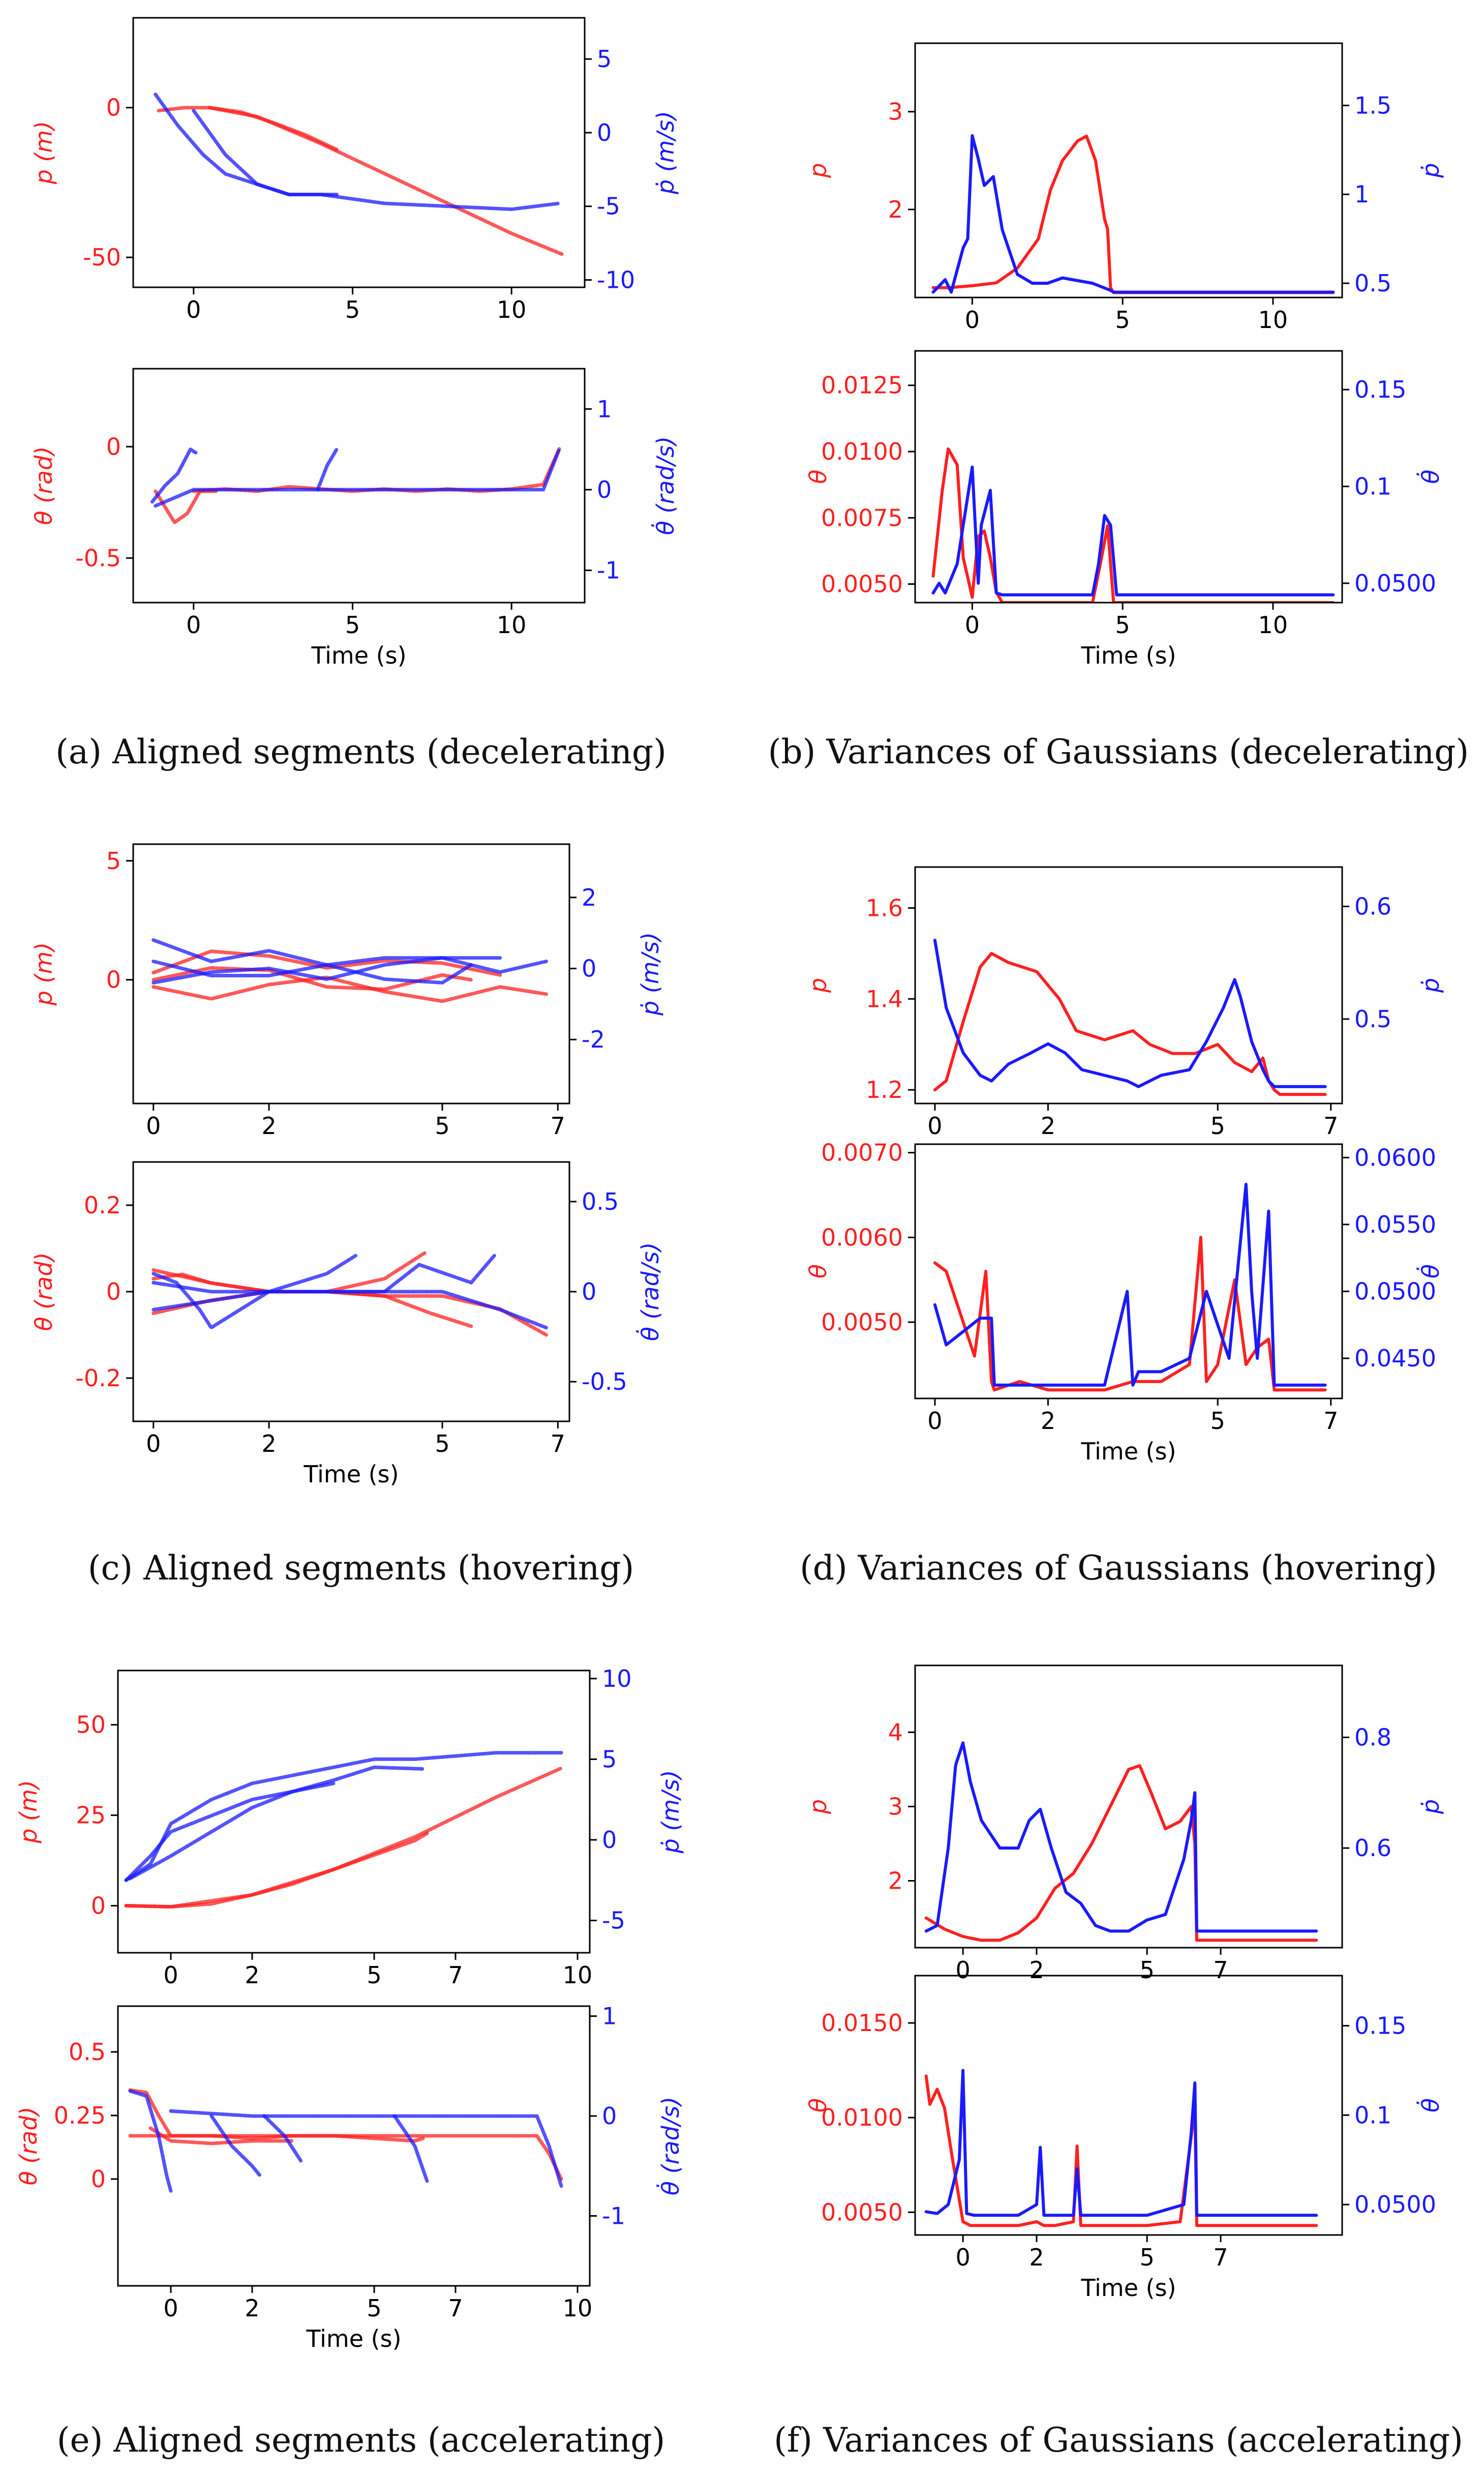 The image size is (1484, 2475). What do you see at coordinates (28, 1812) in the screenshot?
I see `ylabel-e-top: p (m)` at bounding box center [28, 1812].